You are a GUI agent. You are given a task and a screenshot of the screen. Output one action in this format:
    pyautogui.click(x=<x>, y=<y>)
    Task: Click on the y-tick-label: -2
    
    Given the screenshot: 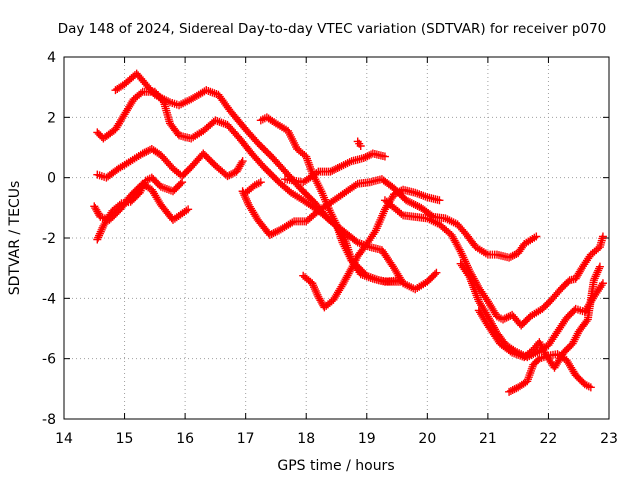 What is the action you would take?
    pyautogui.click(x=49, y=239)
    